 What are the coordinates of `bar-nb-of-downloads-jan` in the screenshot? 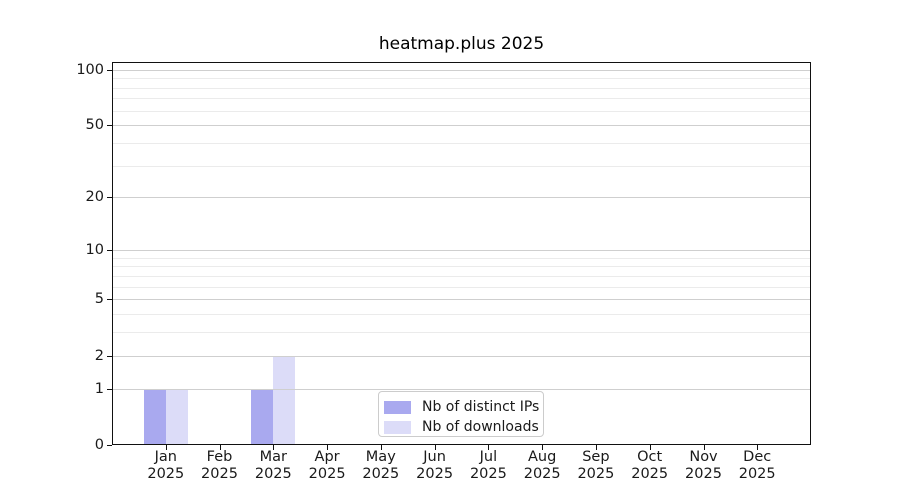 It's located at (176, 416).